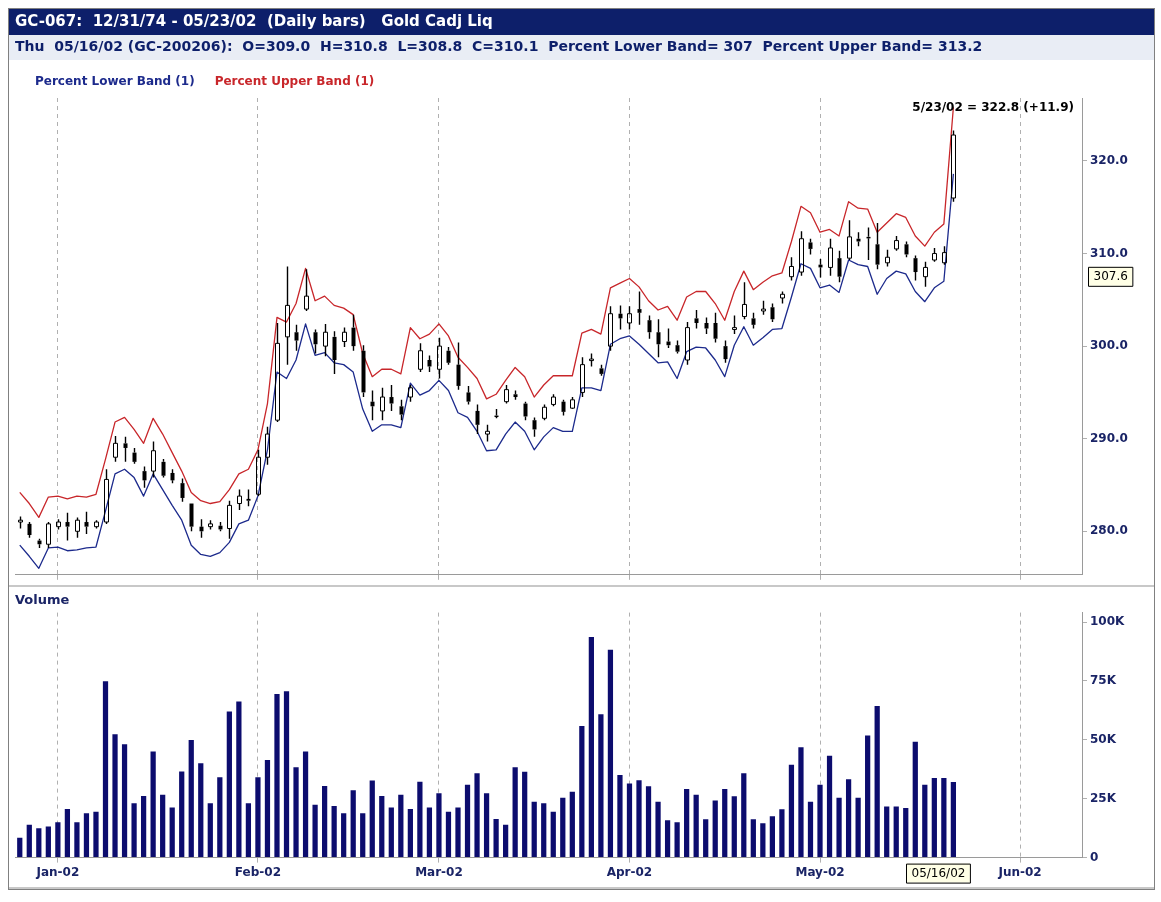 The width and height of the screenshot is (1161, 902). I want to click on y-tick-label: 290.0, so click(1109, 437).